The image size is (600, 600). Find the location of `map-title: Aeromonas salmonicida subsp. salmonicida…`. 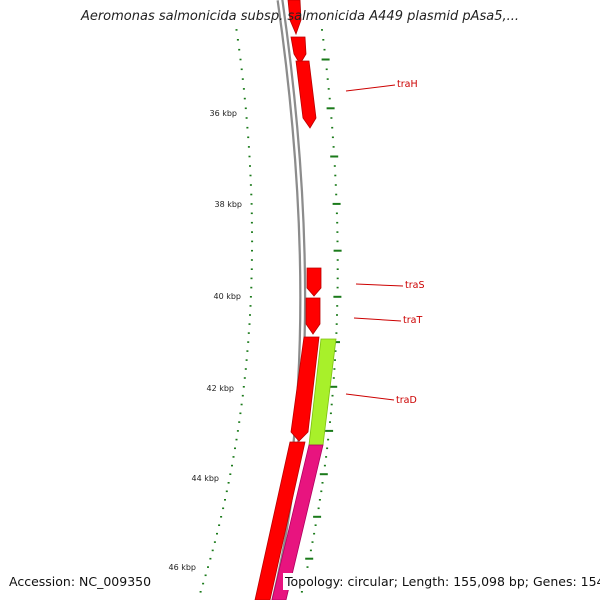

map-title: Aeromonas salmonicida subsp. salmonicida… is located at coordinates (300, 16).